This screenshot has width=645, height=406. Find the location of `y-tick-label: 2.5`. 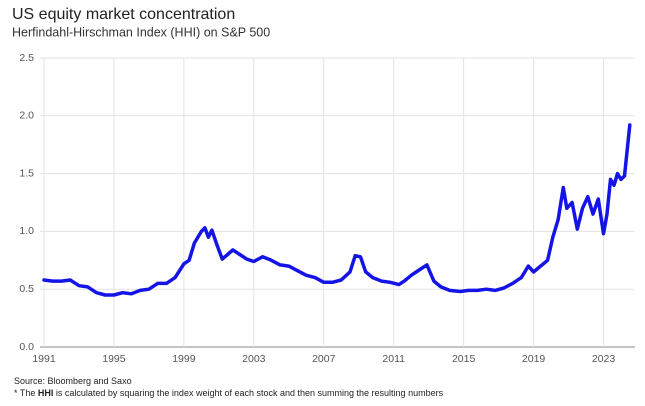

y-tick-label: 2.5 is located at coordinates (26, 58).